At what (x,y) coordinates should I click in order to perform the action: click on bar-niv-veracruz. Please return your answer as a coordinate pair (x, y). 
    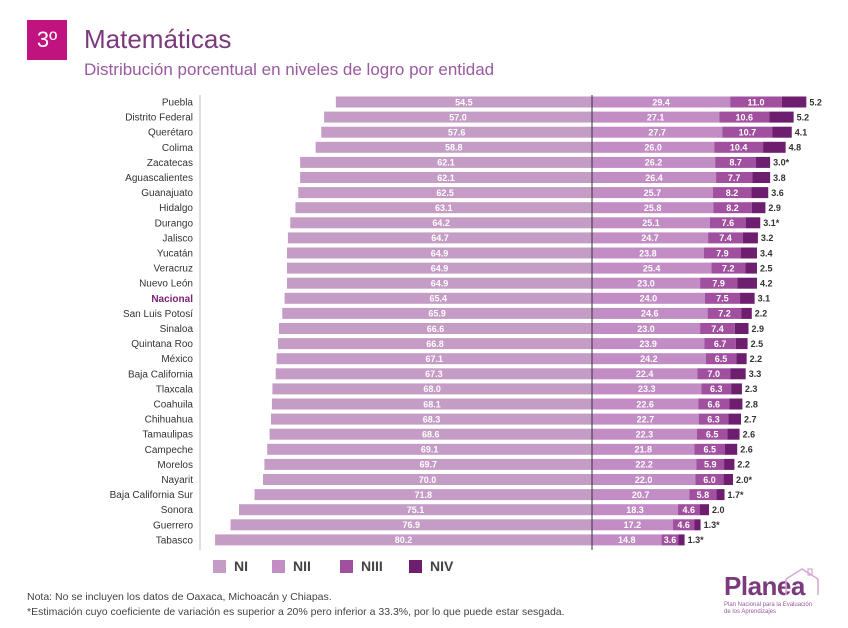
    Looking at the image, I should click on (751, 268).